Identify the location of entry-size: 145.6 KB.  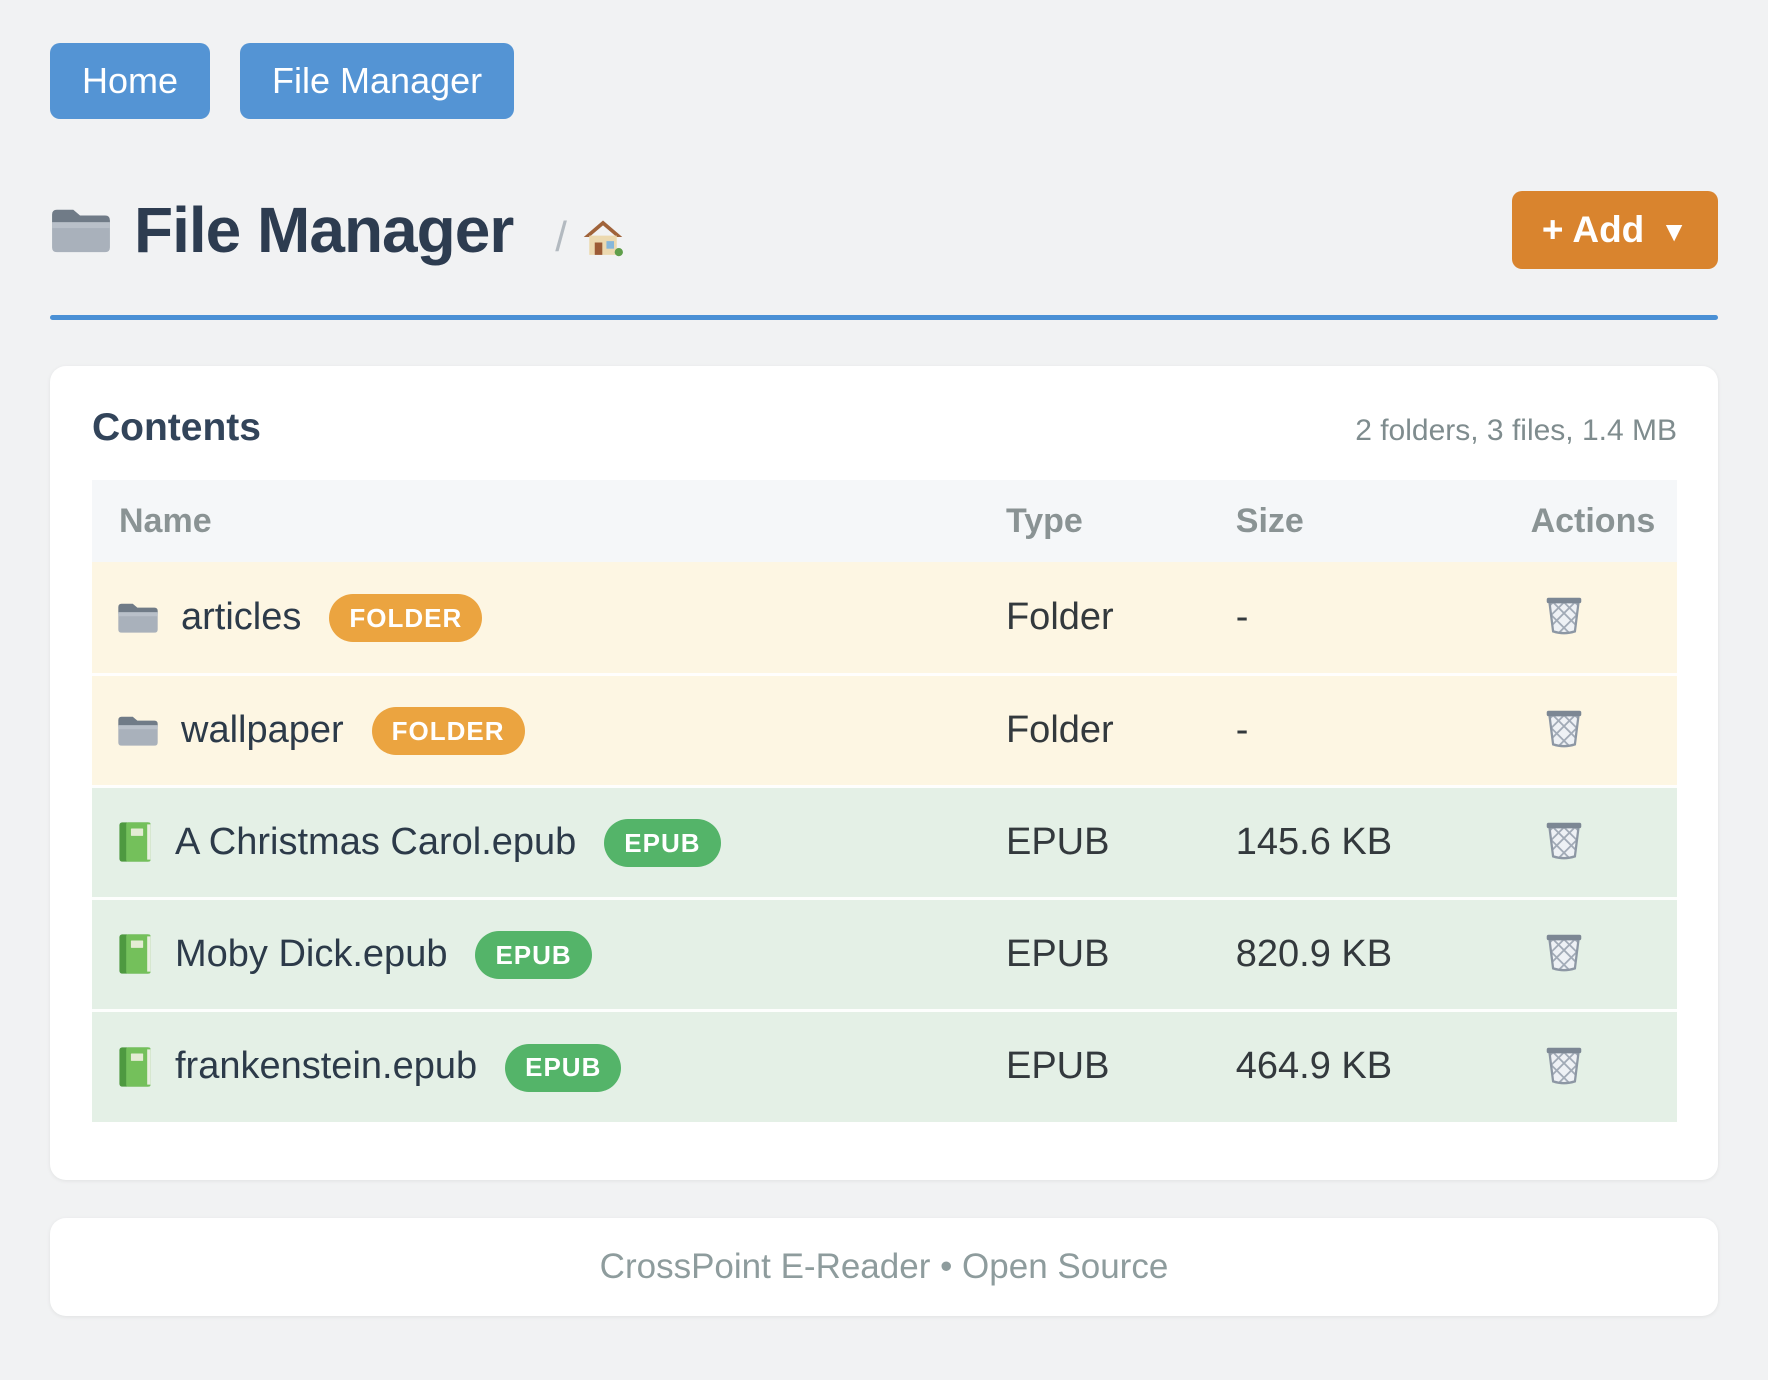
(1314, 841).